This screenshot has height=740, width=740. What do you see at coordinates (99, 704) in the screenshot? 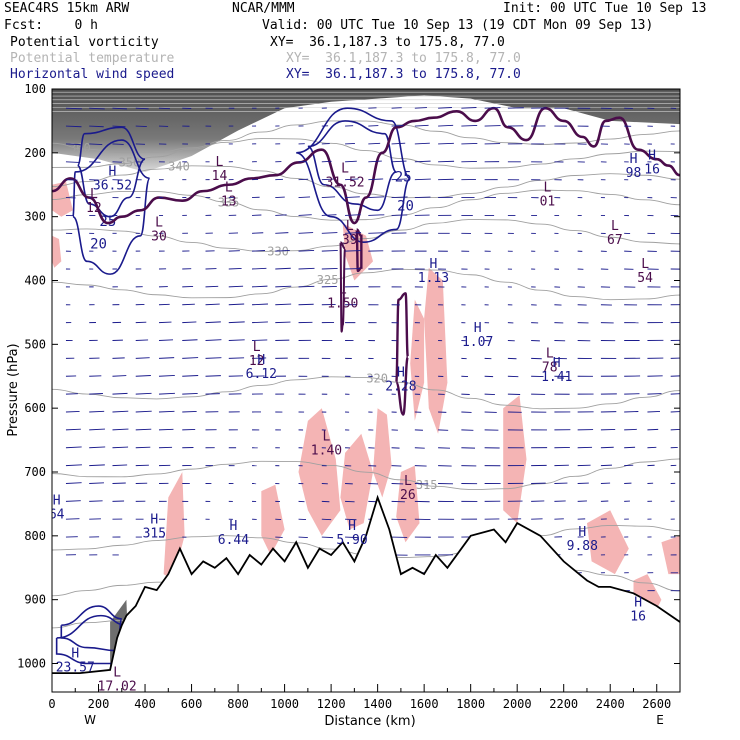
I see `x-tick-label: 200` at bounding box center [99, 704].